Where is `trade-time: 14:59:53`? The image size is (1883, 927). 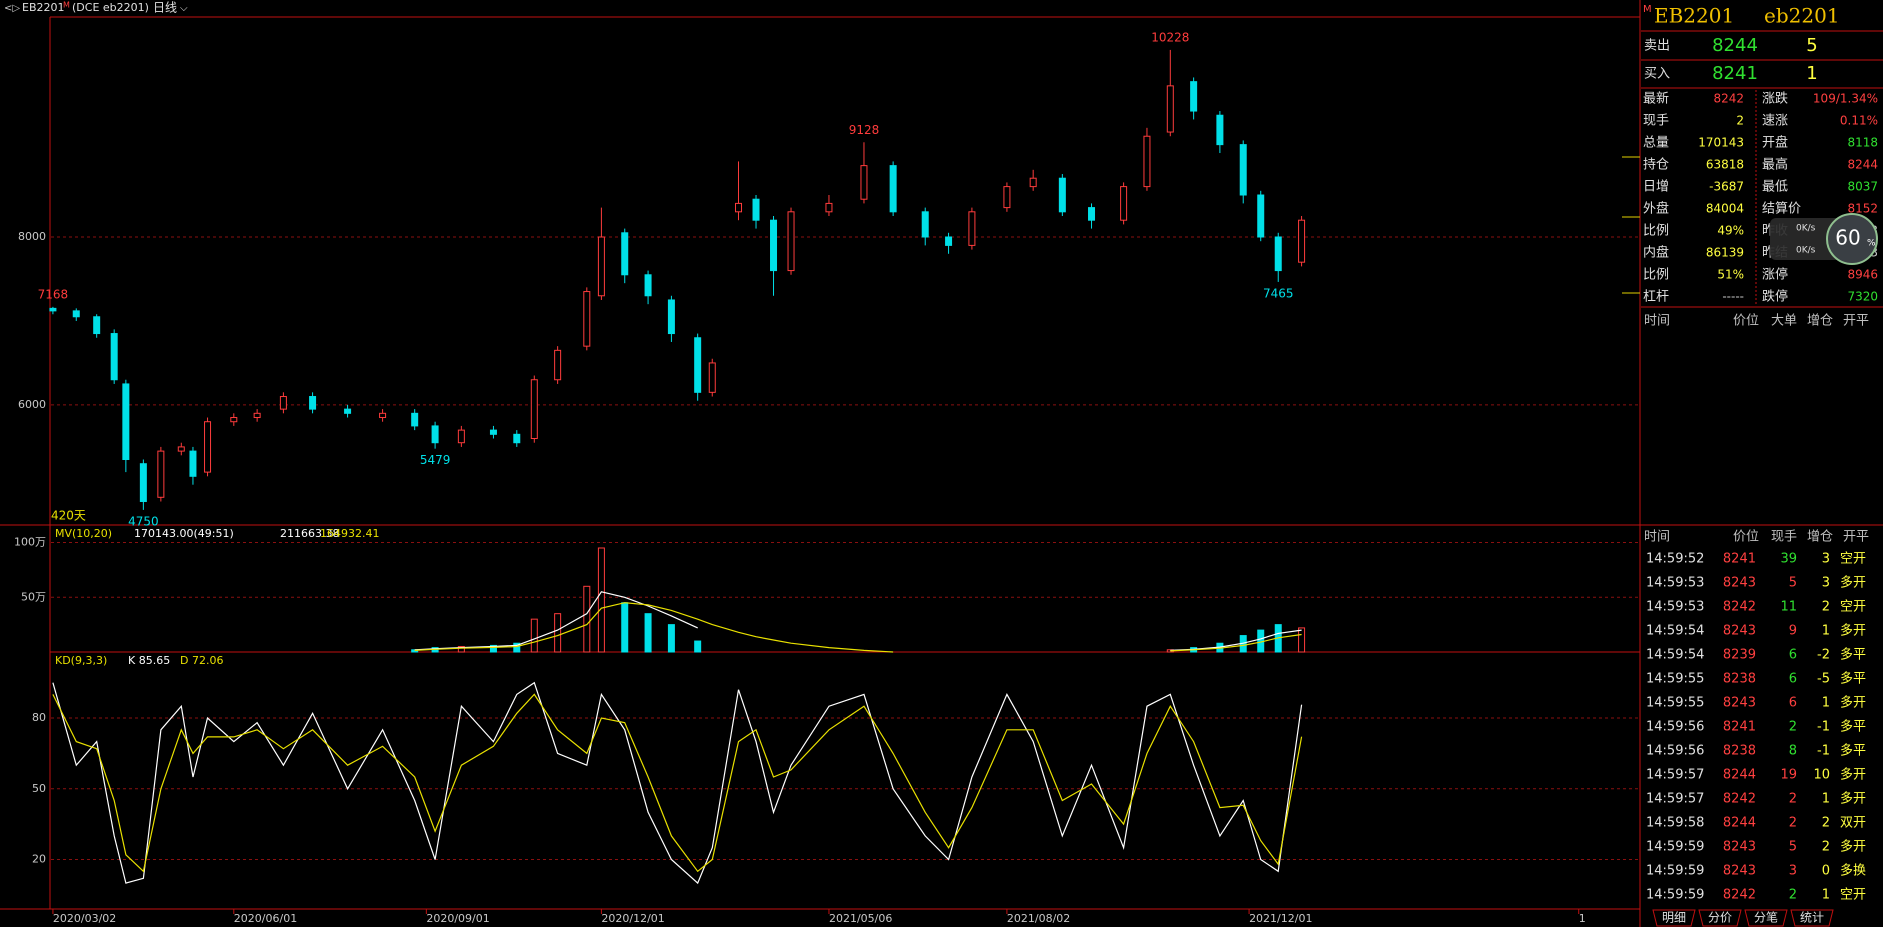
trade-time: 14:59:53 is located at coordinates (1675, 607).